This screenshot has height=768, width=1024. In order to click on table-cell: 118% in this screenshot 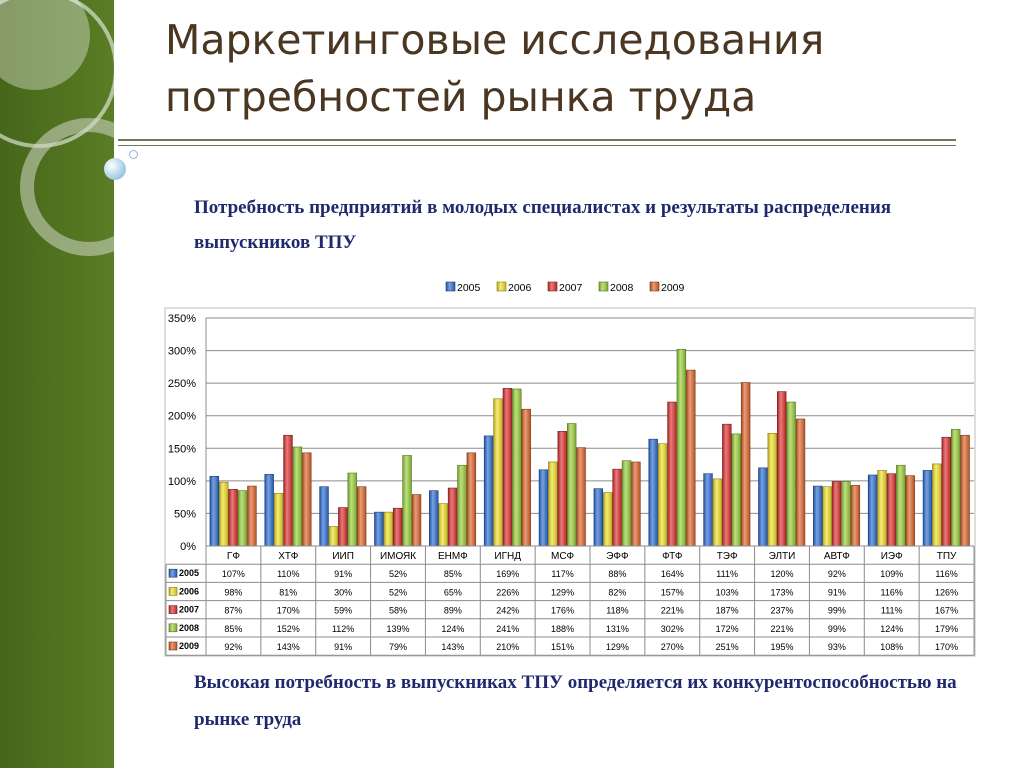, I will do `click(617, 611)`.